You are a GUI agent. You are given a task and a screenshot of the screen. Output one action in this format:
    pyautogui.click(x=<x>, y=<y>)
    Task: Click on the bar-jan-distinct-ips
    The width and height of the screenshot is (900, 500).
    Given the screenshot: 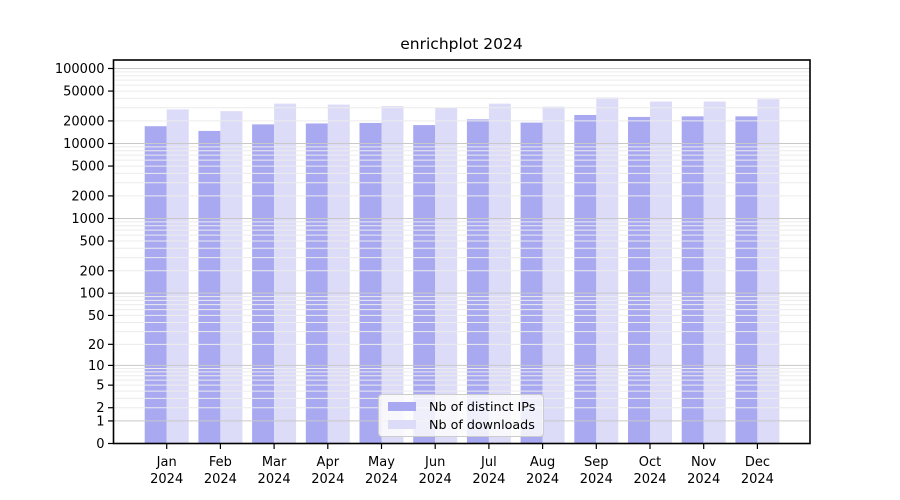 What is the action you would take?
    pyautogui.click(x=155, y=285)
    